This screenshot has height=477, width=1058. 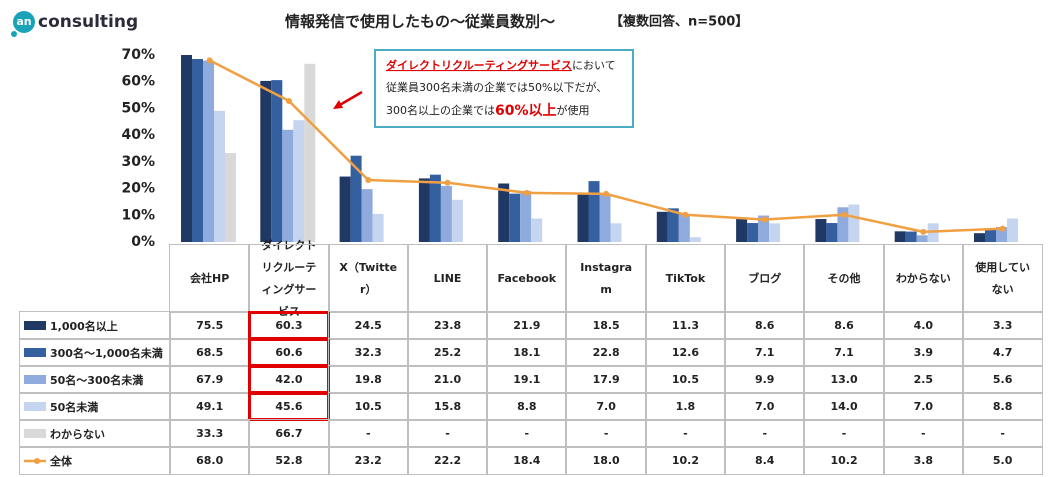 I want to click on category-header: ダイレクトリクルーティングサービス, so click(x=289, y=278).